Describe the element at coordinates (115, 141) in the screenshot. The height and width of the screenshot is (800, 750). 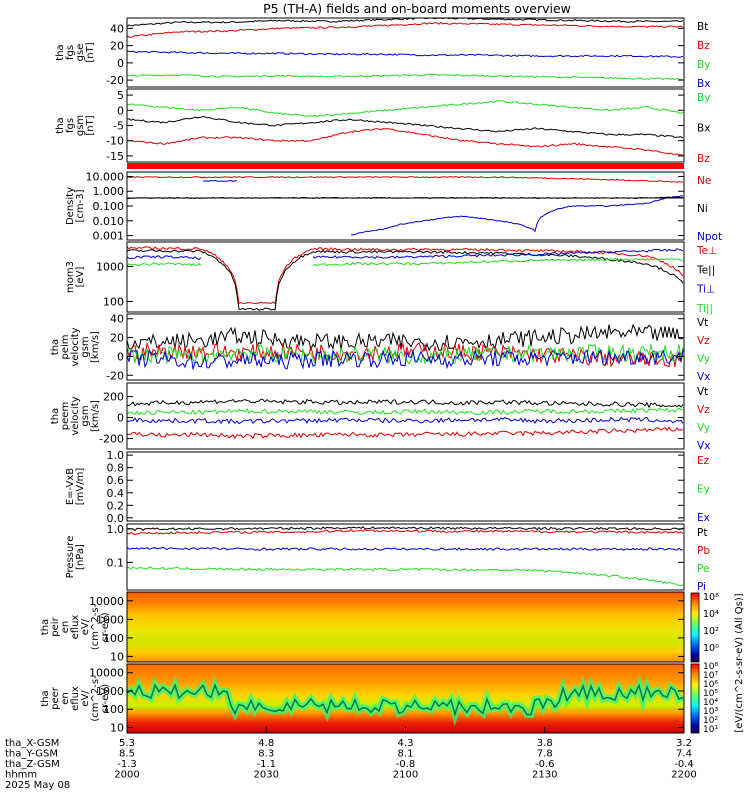
I see `y-tick-label: -10` at that location.